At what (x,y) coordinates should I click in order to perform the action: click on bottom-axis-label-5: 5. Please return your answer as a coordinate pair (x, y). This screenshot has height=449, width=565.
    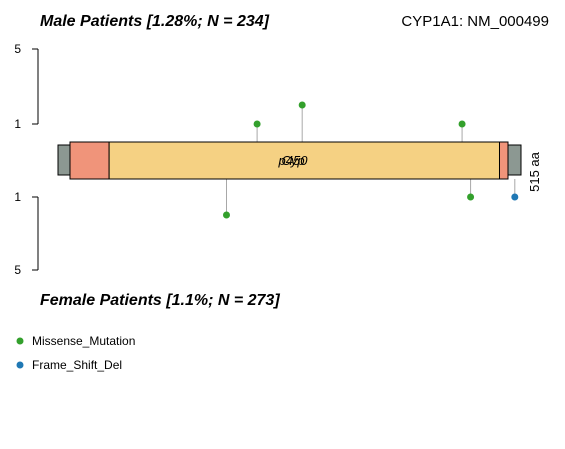
    Looking at the image, I should click on (17, 270).